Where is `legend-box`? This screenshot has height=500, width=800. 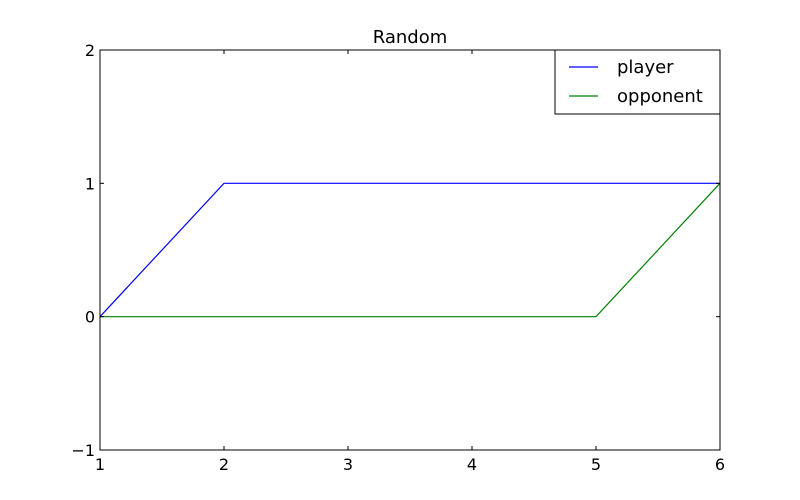
legend-box is located at coordinates (637, 82).